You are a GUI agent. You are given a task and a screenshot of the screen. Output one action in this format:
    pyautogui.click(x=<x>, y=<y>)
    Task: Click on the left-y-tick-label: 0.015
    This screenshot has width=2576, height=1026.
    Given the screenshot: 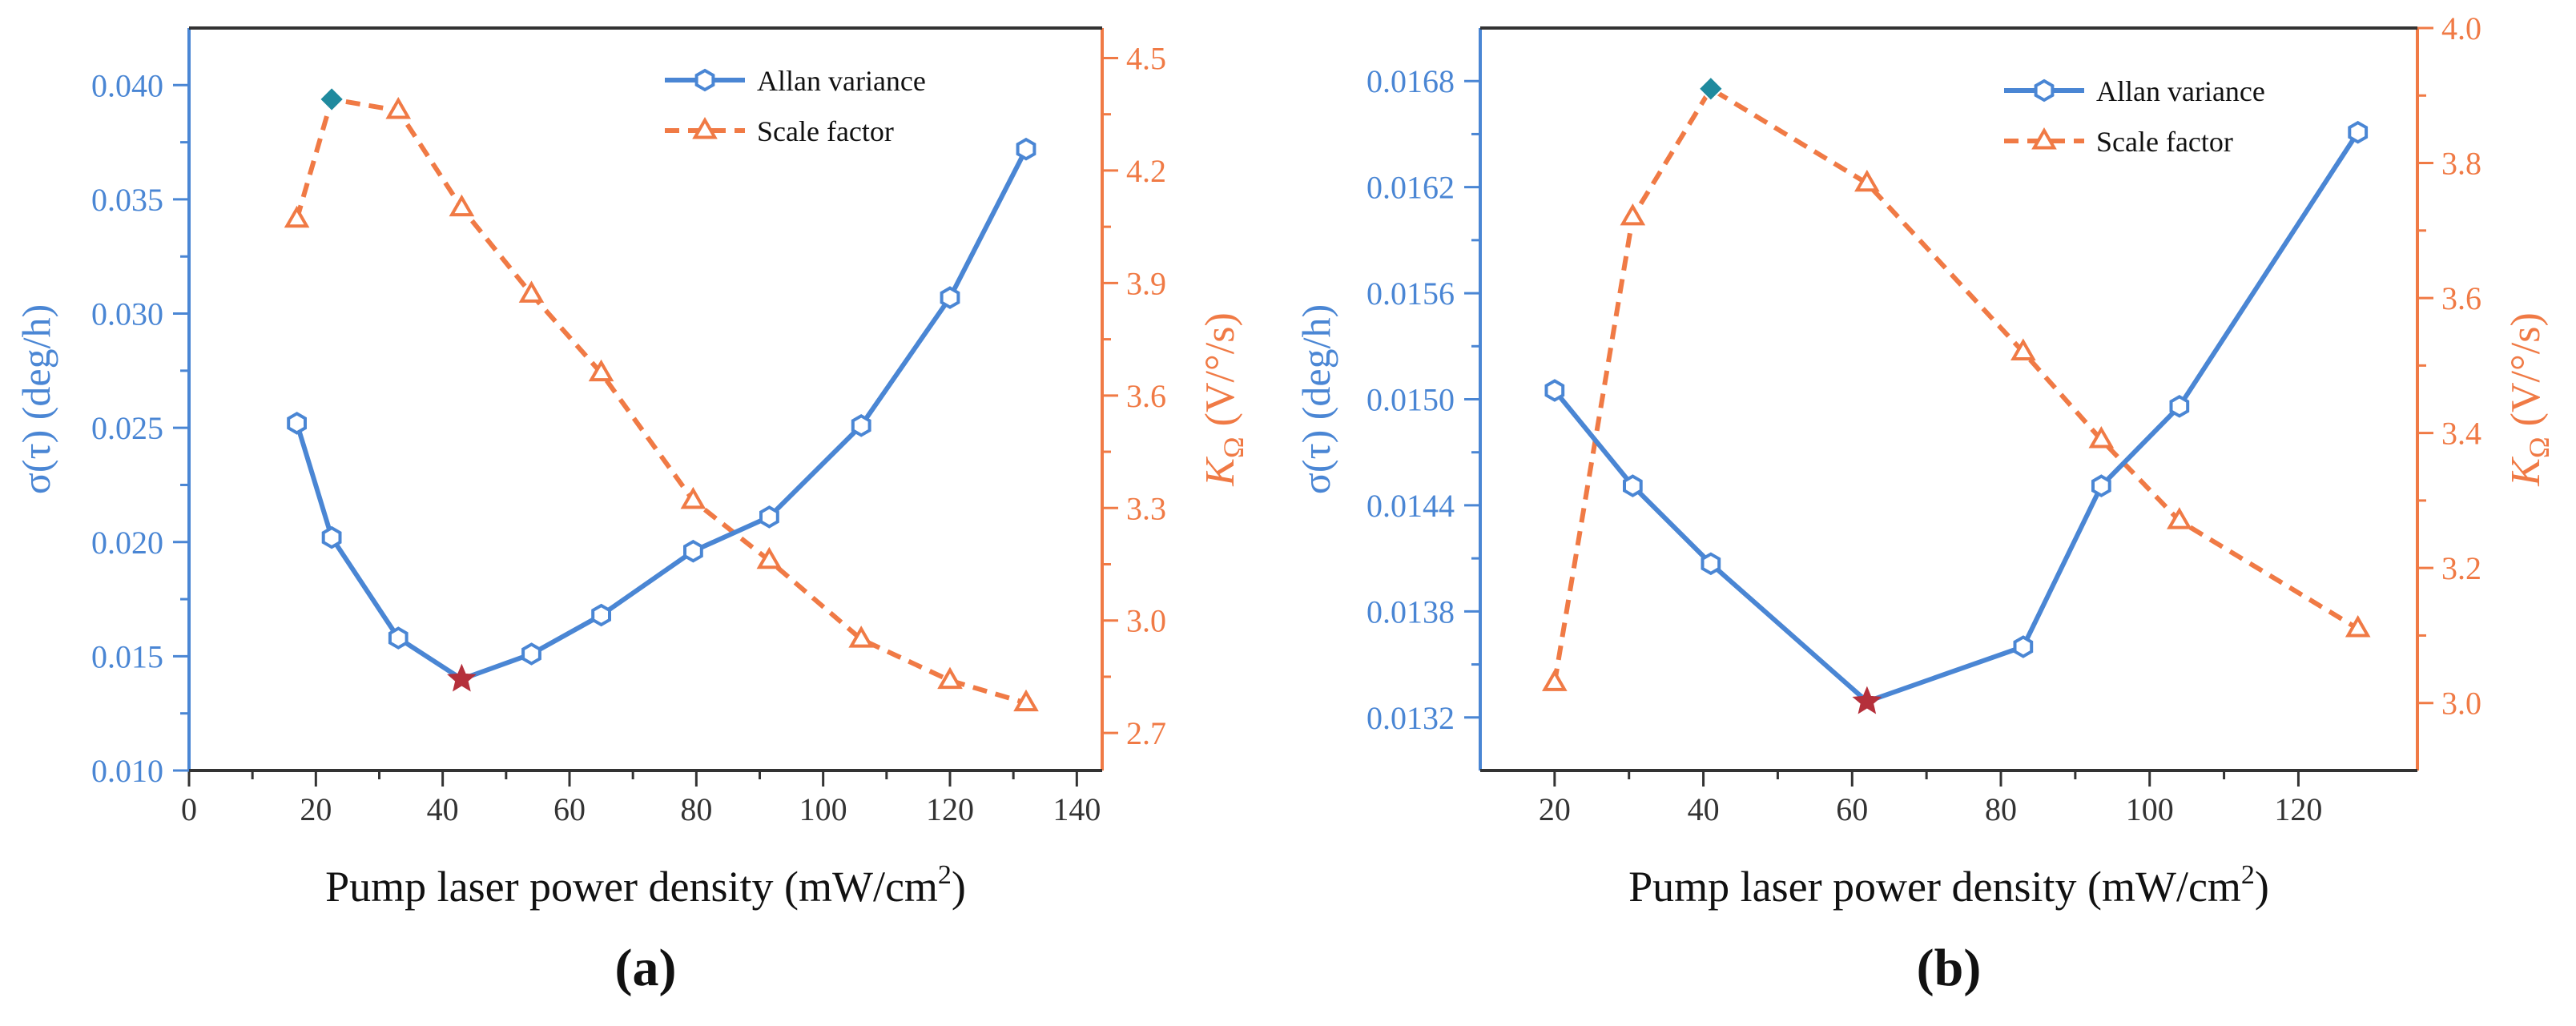 What is the action you would take?
    pyautogui.click(x=127, y=656)
    